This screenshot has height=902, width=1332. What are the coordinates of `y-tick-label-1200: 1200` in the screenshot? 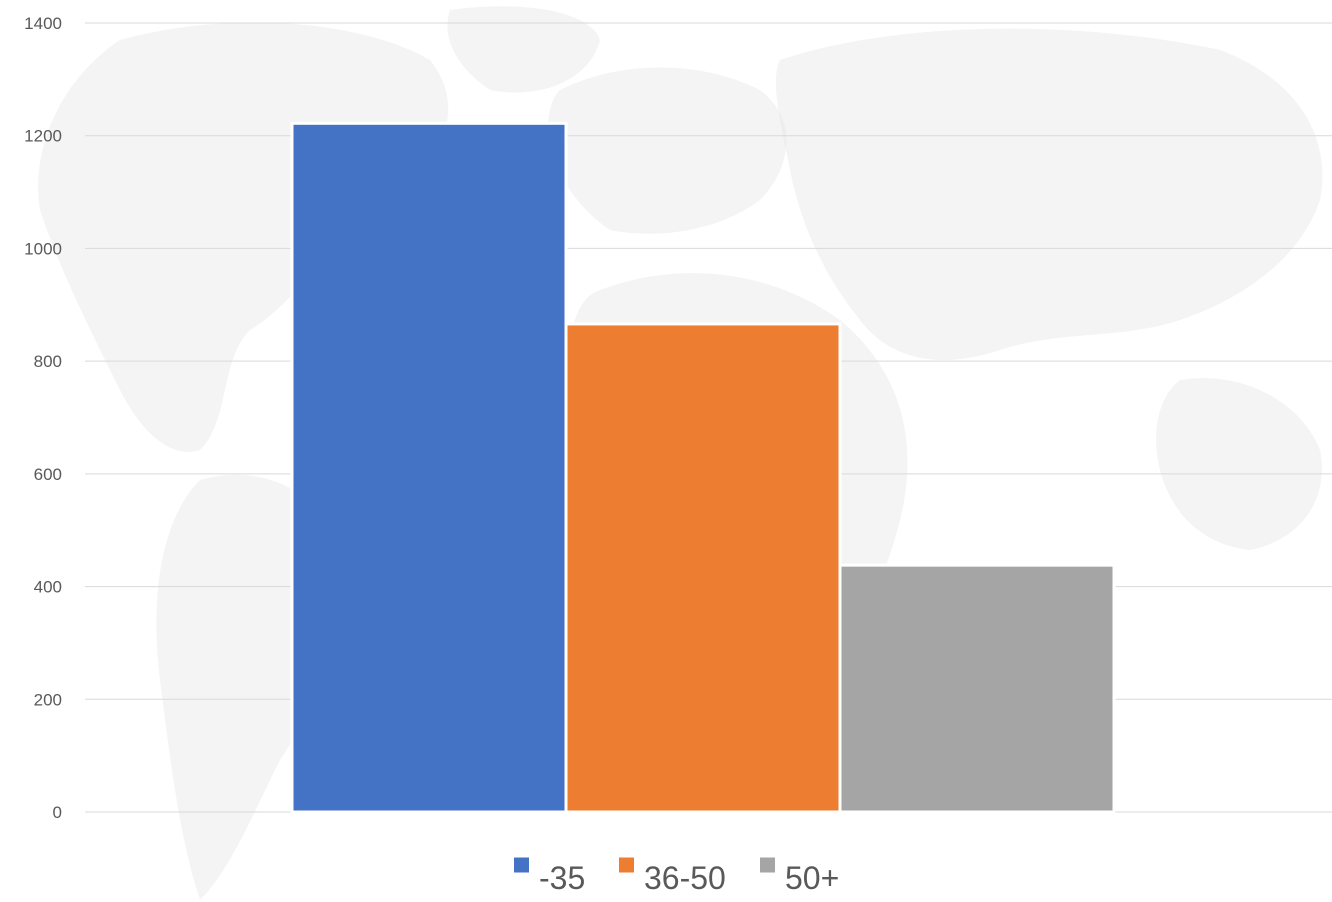 It's located at (43, 136).